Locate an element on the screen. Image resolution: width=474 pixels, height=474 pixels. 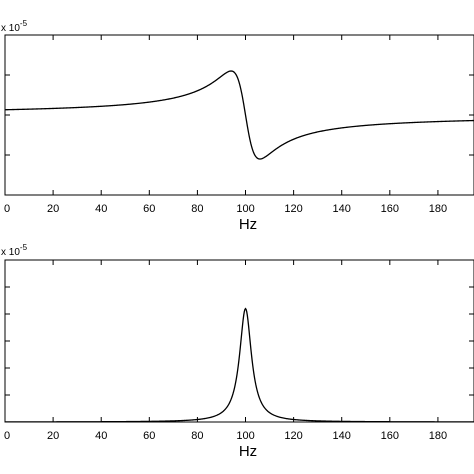
bottom-x-tick-label: 80 is located at coordinates (197, 436).